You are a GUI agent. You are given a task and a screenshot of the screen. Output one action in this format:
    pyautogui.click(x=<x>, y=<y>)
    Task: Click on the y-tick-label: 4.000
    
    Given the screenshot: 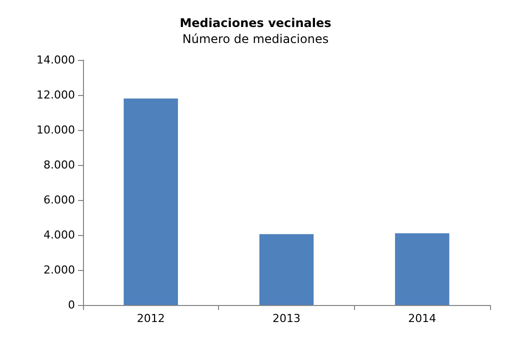 What is the action you would take?
    pyautogui.click(x=59, y=235)
    